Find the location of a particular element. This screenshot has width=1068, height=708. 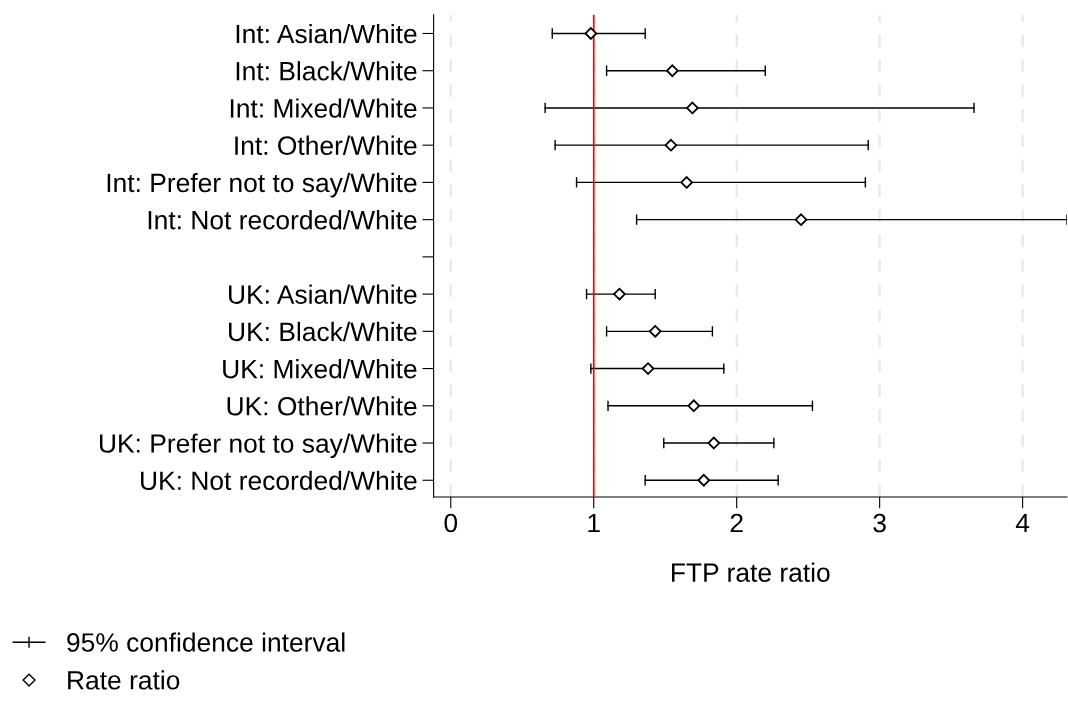

y-tick-label: UK: Not recorded/White is located at coordinates (279, 480).